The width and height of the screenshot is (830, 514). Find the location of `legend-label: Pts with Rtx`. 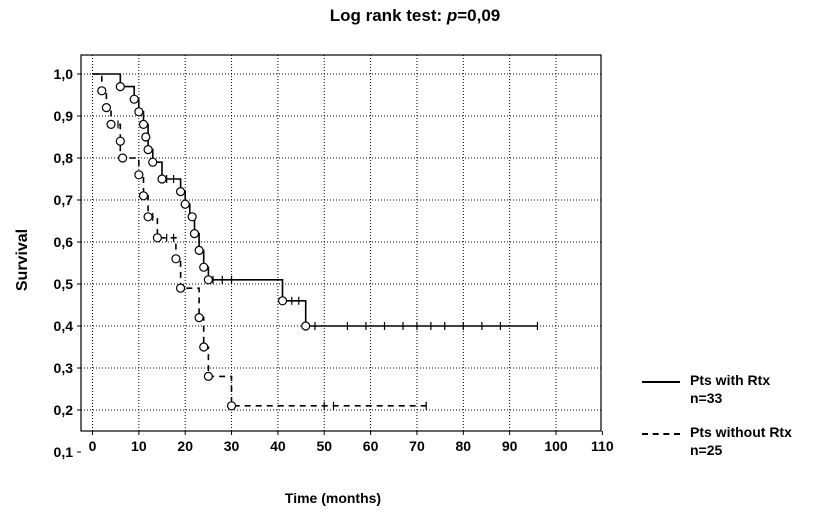

legend-label: Pts with Rtx is located at coordinates (730, 380).